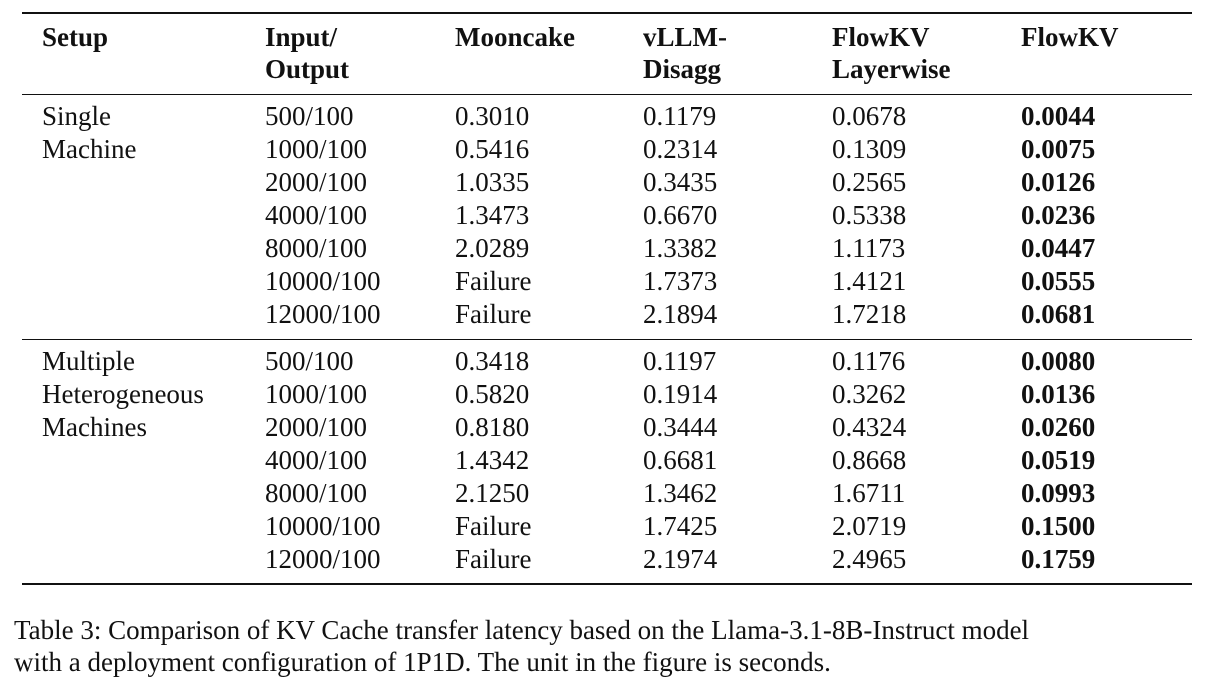  Describe the element at coordinates (869, 526) in the screenshot. I see `table-cell: 2.0719` at that location.